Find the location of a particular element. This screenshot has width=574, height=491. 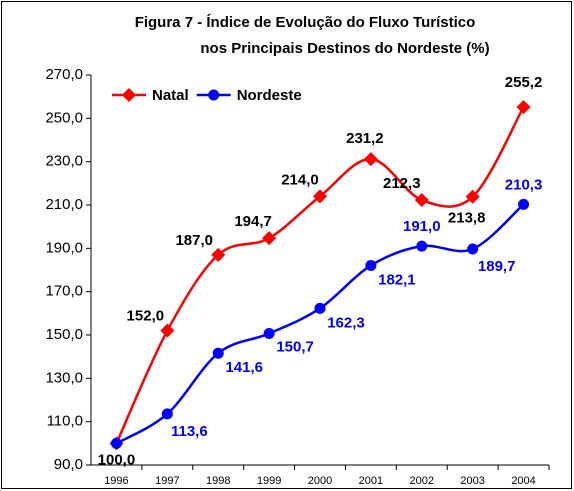

legend-label: Natal is located at coordinates (170, 95).